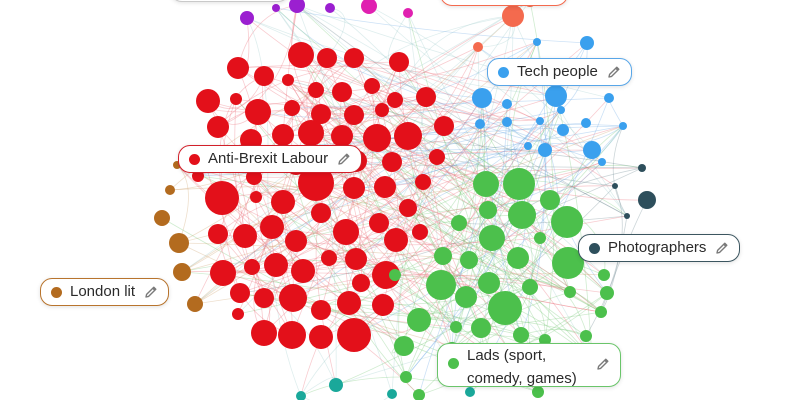 The image size is (807, 400). Describe the element at coordinates (105, 292) in the screenshot. I see `cluster-tag-london-lit: London lit` at that location.